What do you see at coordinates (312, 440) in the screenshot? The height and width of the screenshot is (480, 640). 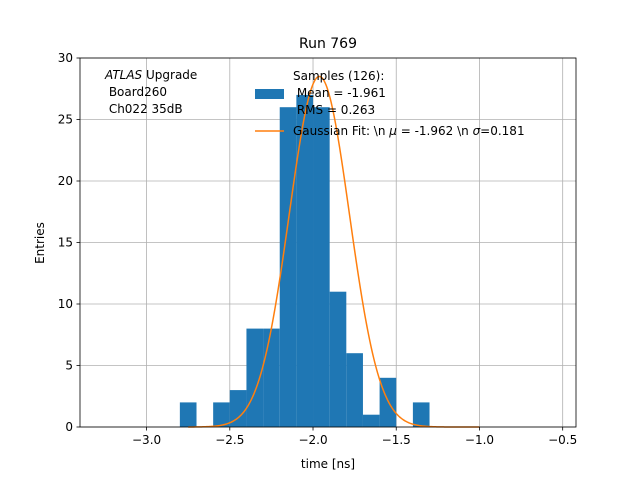 I see `x-tick-label: −2.0` at bounding box center [312, 440].